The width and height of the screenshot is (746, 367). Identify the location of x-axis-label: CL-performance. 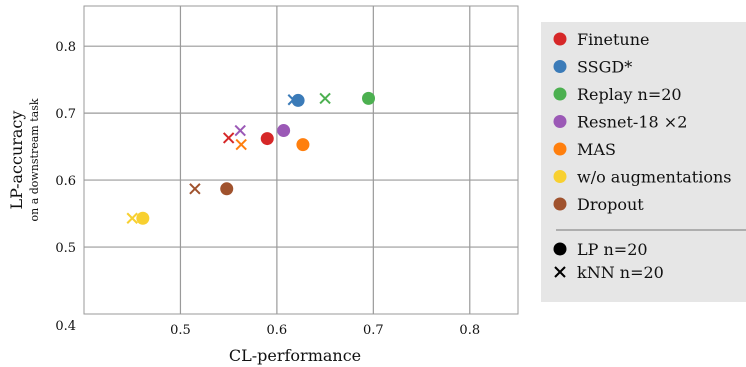
(295, 355).